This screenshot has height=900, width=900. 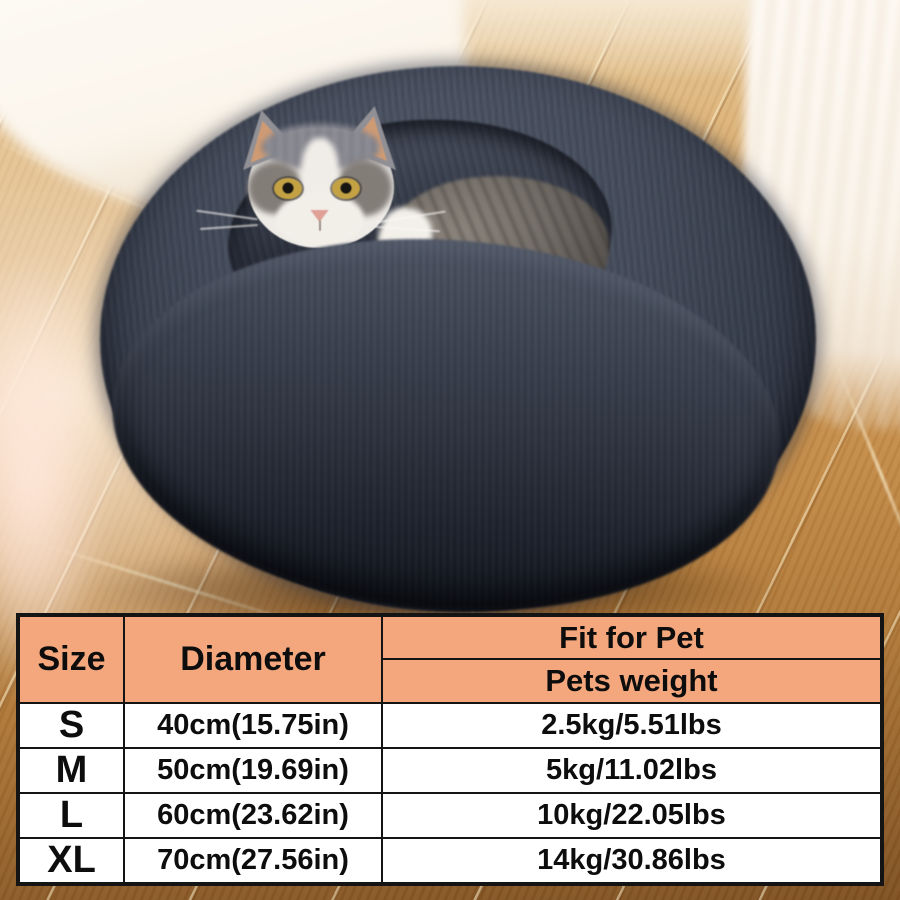 What do you see at coordinates (71, 725) in the screenshot?
I see `table-cell-size-s: S` at bounding box center [71, 725].